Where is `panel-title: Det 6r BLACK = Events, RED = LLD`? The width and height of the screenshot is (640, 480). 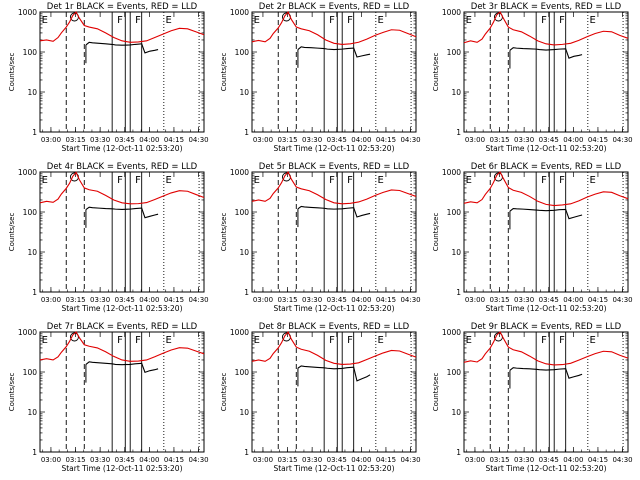 panel-title: Det 6r BLACK = Events, RED = LLD is located at coordinates (546, 167).